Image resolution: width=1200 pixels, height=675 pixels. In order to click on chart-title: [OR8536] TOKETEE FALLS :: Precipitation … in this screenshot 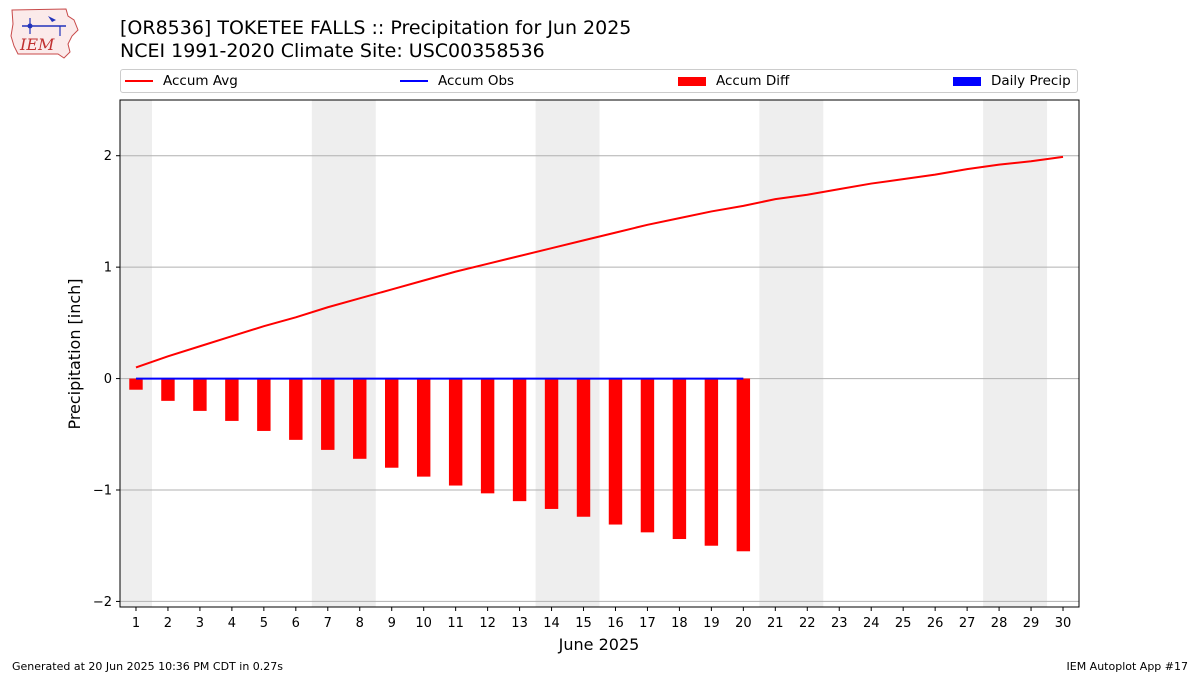, I will do `click(376, 28)`.